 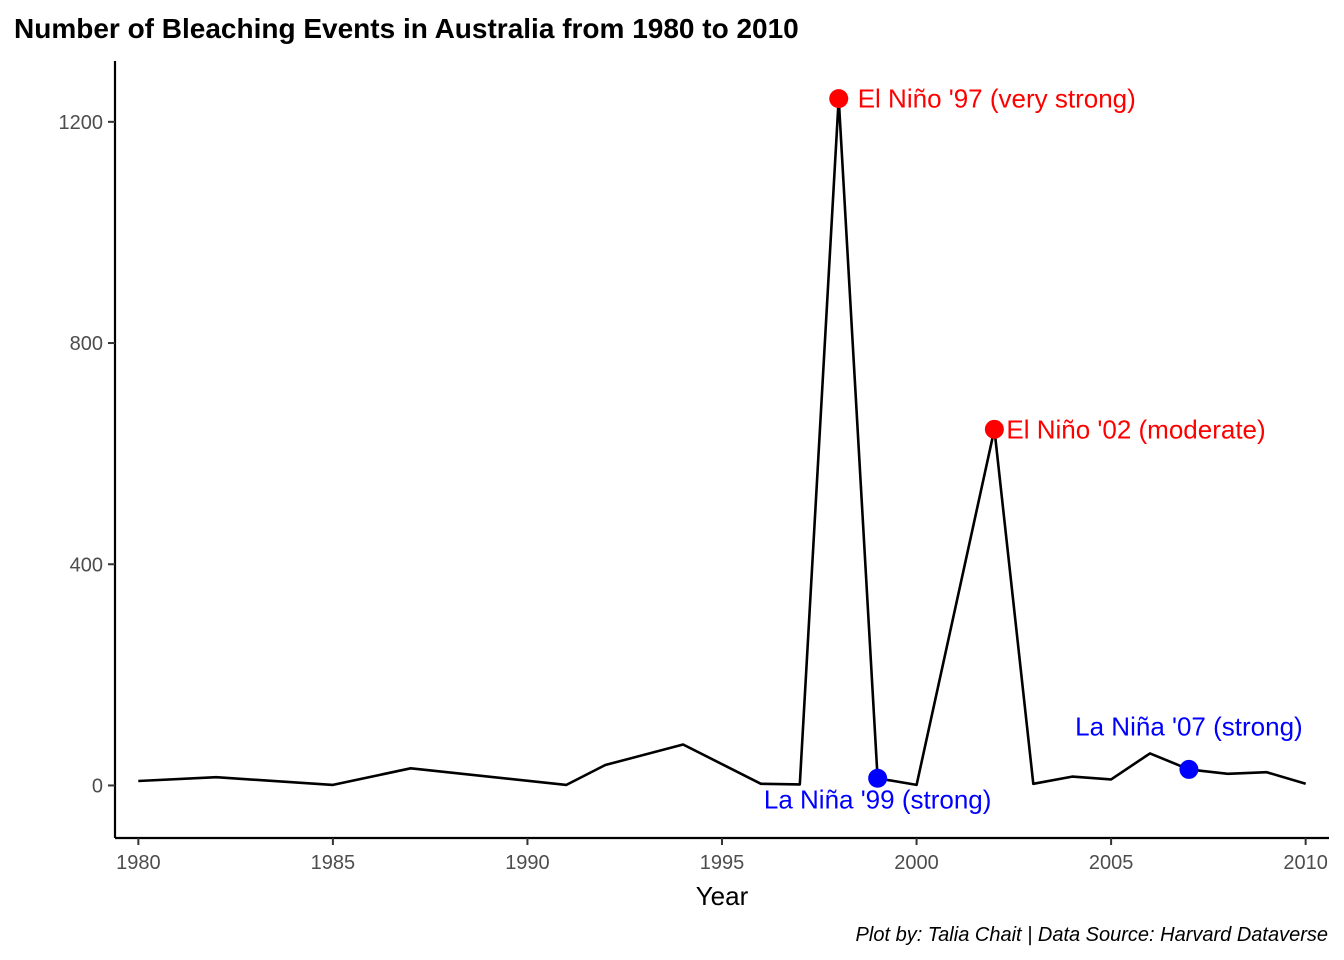 What do you see at coordinates (97, 786) in the screenshot?
I see `y-tick-label: 0` at bounding box center [97, 786].